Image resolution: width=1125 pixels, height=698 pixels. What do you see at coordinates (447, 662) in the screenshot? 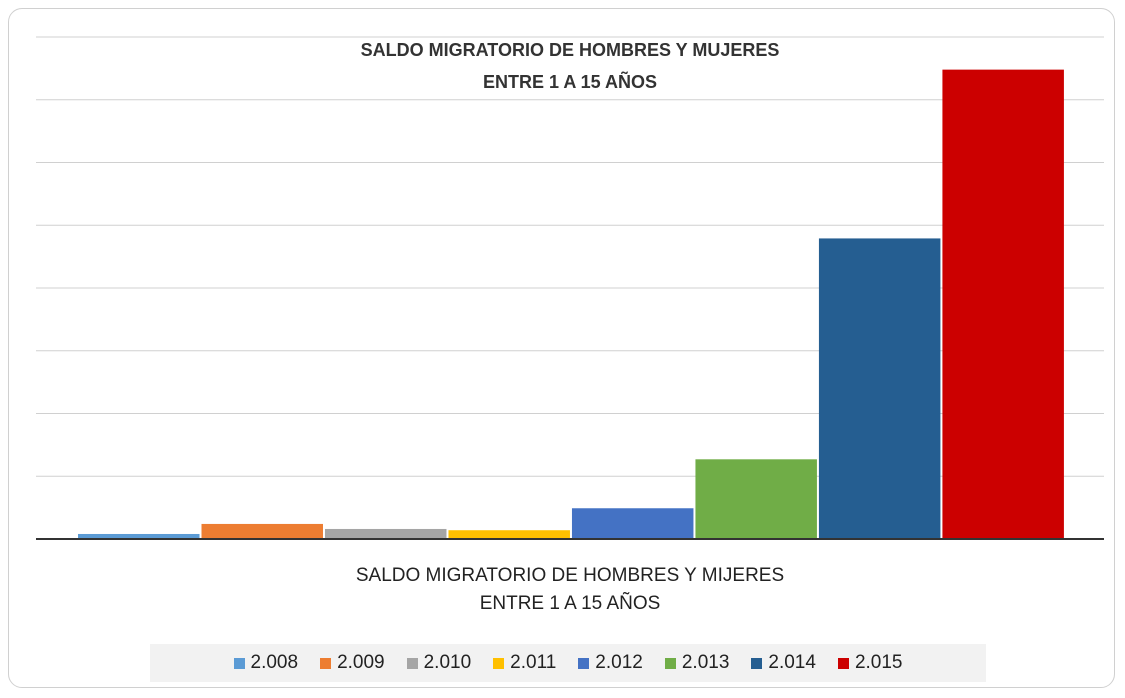
I see `legend-label: 2.010` at bounding box center [447, 662].